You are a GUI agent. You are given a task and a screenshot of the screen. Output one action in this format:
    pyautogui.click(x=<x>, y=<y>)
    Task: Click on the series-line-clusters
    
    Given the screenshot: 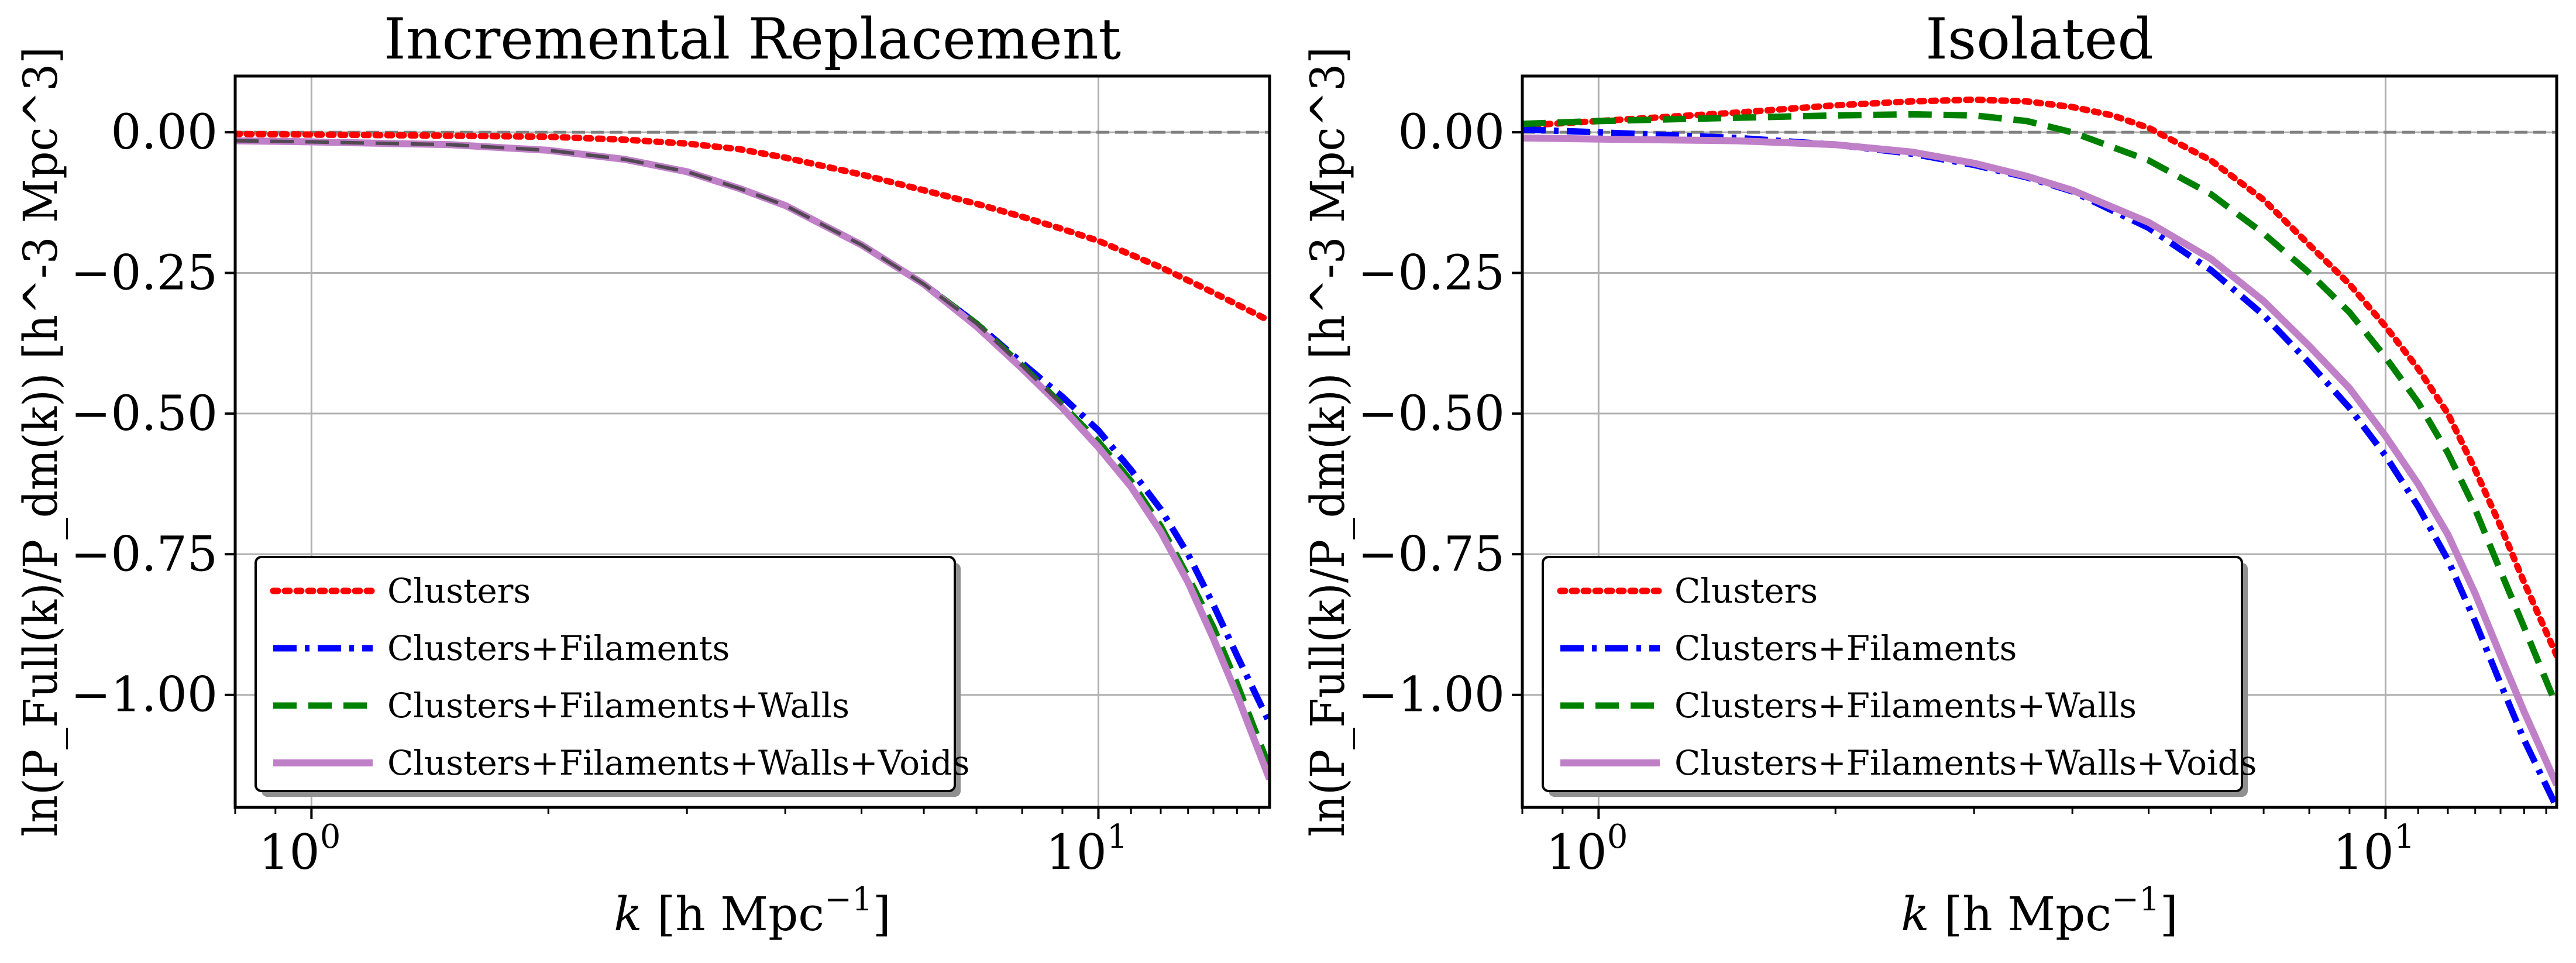 What is the action you would take?
    pyautogui.click(x=753, y=227)
    